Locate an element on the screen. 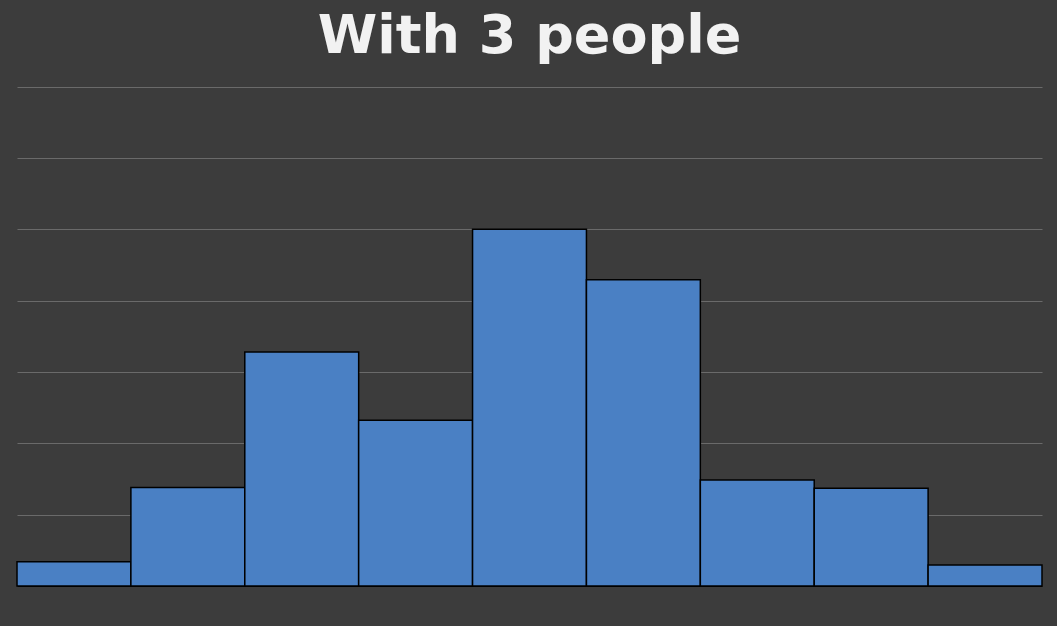  chart-title: With 3 people is located at coordinates (529, 34).